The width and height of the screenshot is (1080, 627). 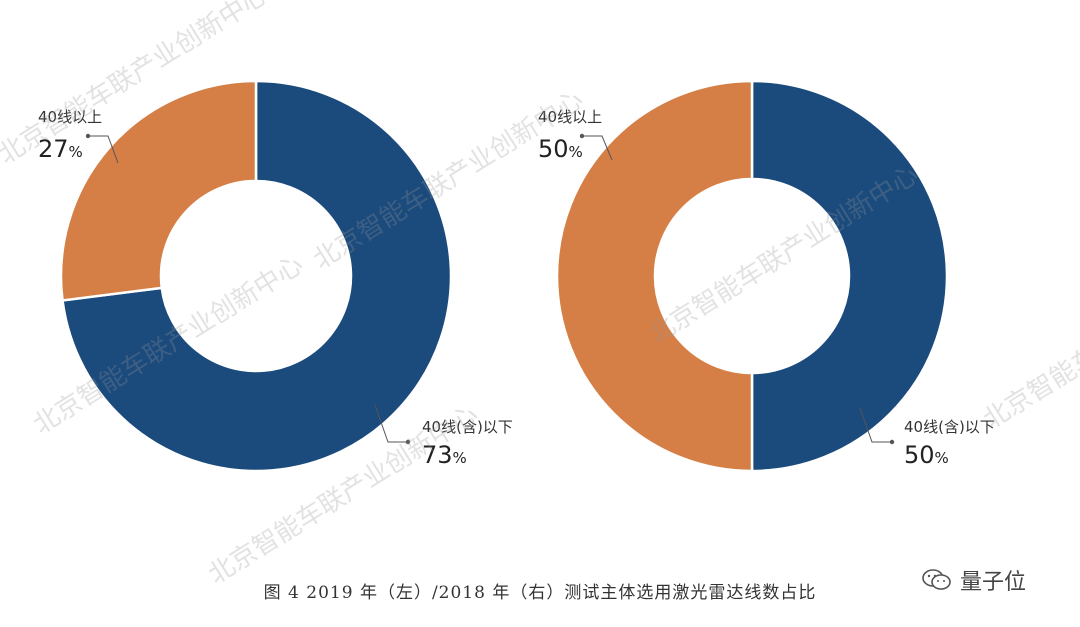 What do you see at coordinates (936, 579) in the screenshot?
I see `wechat-icon` at bounding box center [936, 579].